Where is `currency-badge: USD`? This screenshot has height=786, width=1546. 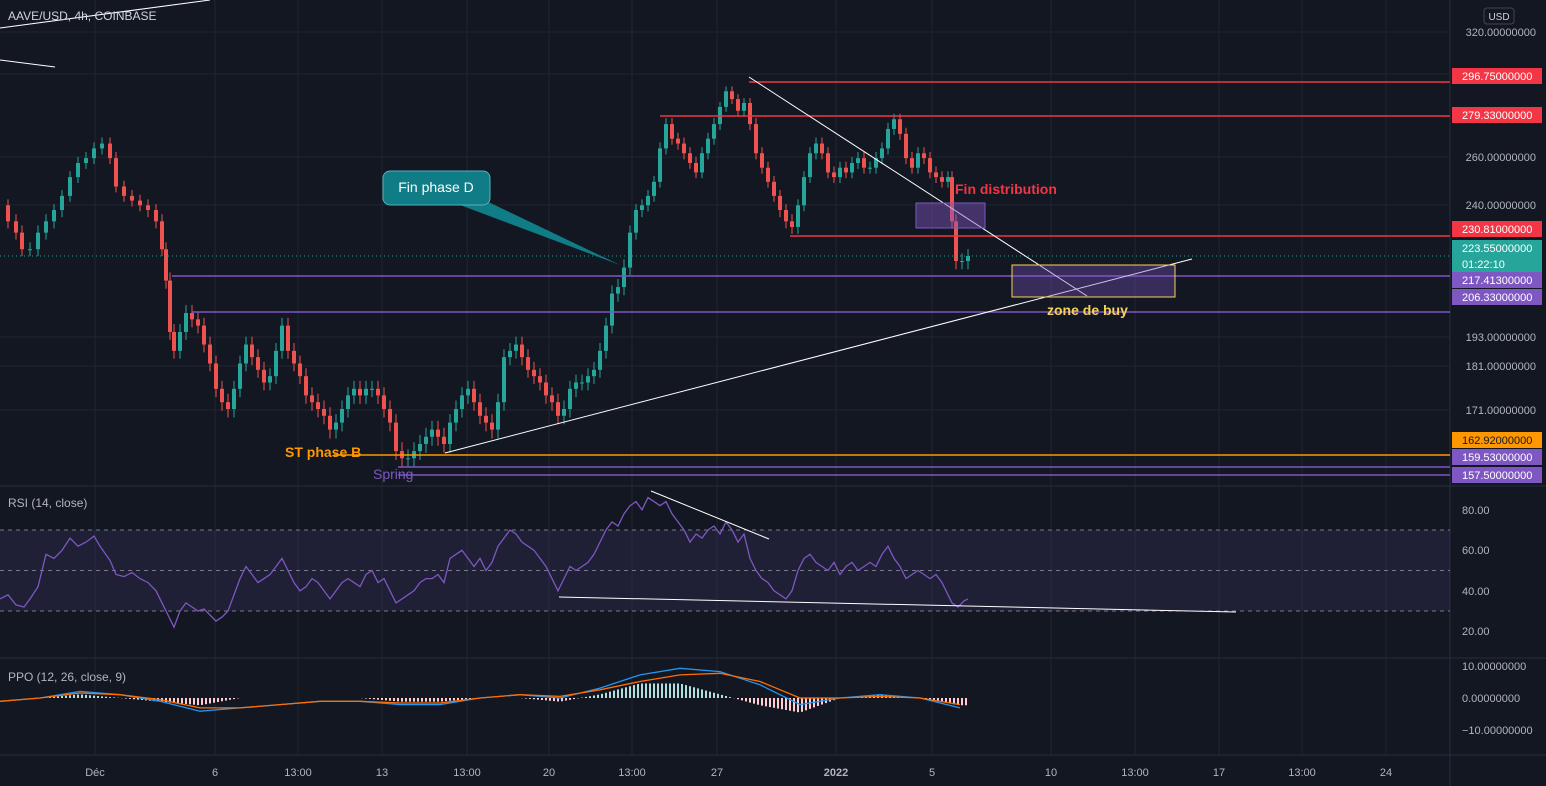 currency-badge: USD is located at coordinates (1499, 16).